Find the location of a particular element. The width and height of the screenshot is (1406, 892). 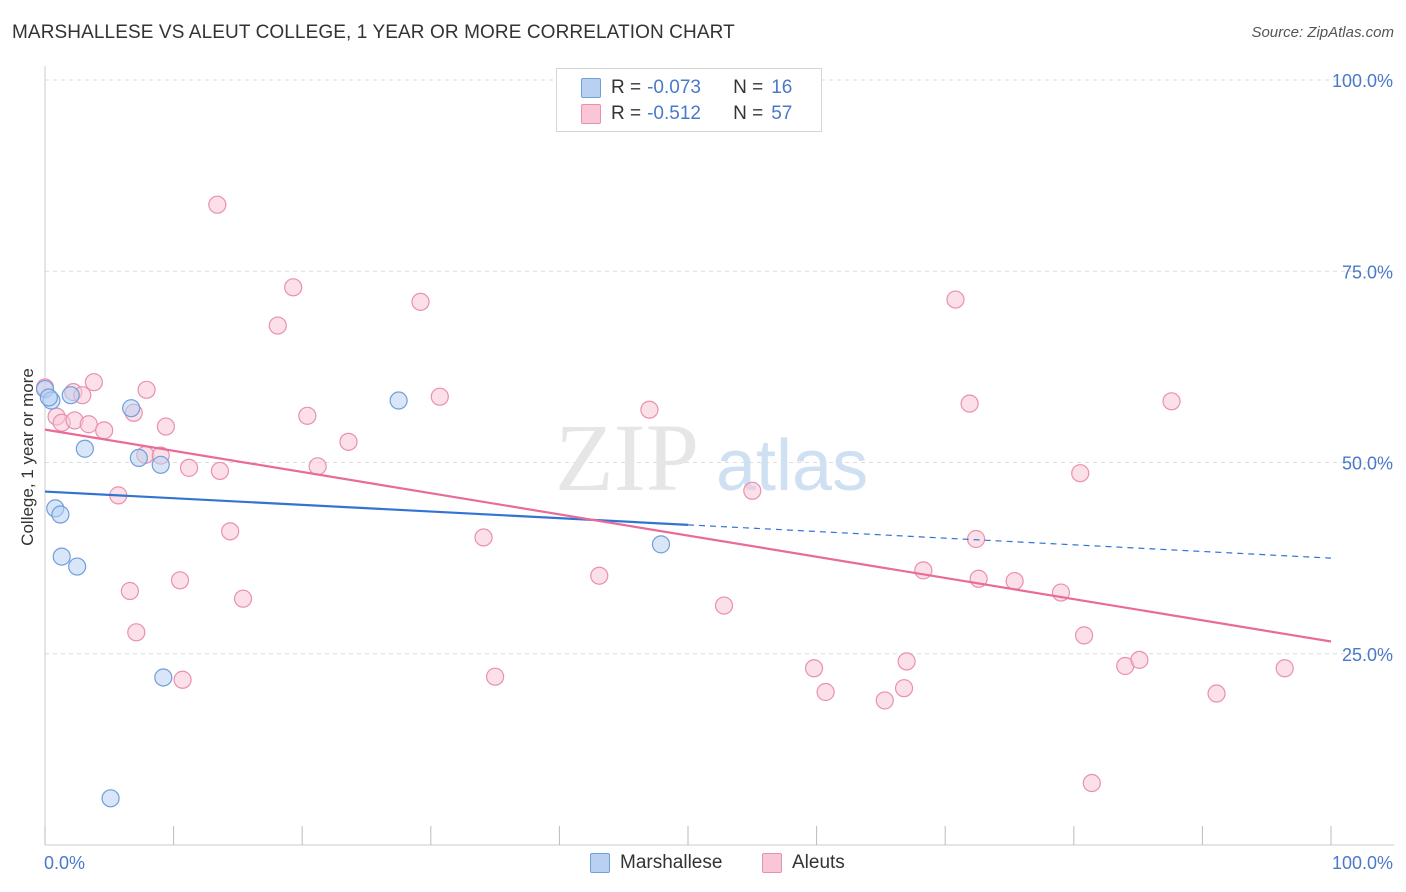

bottom-legend-swatch-blue is located at coordinates (600, 863).